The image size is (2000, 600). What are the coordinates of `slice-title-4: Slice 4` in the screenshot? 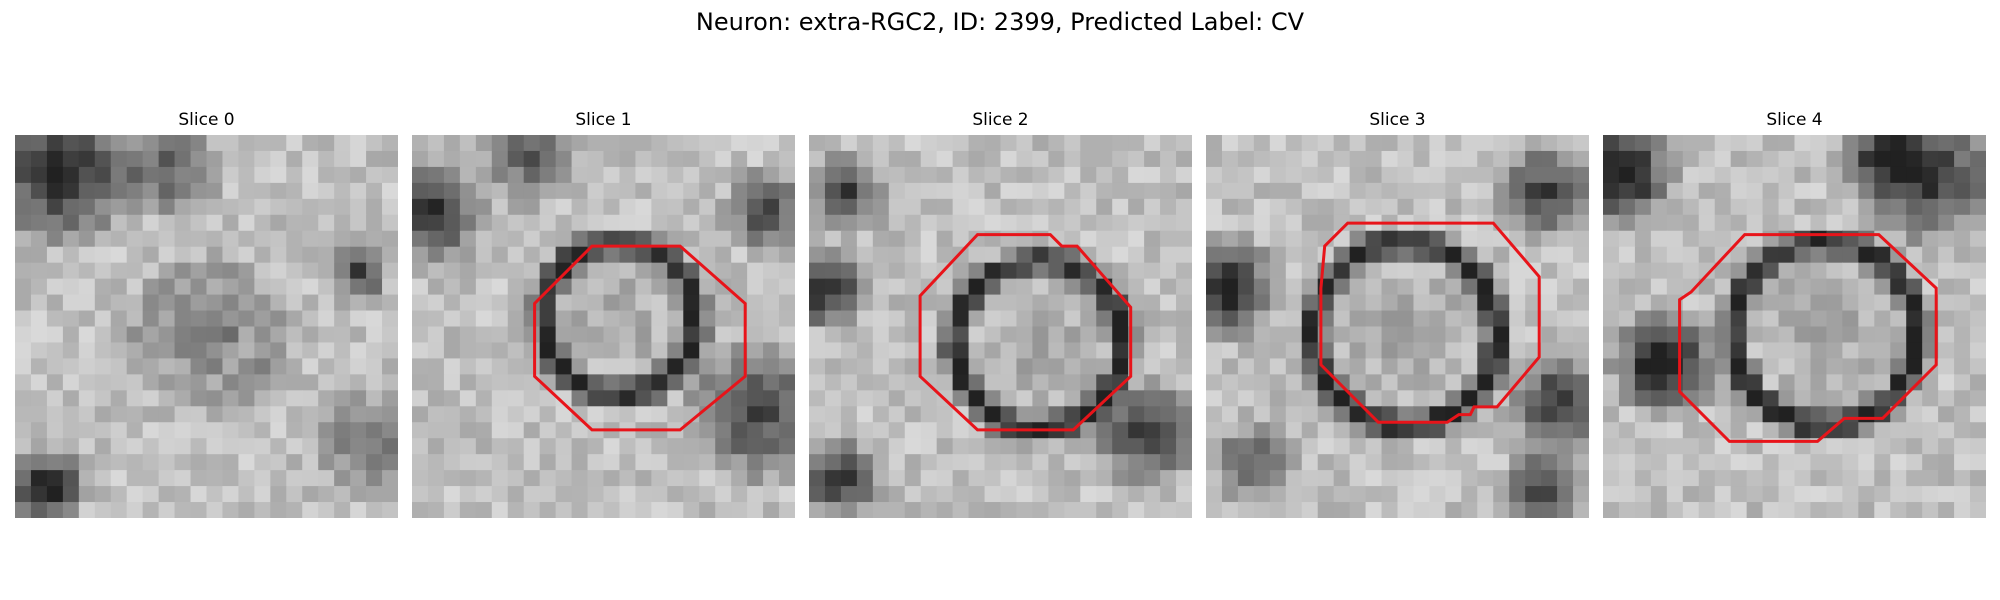 It's located at (1794, 120).